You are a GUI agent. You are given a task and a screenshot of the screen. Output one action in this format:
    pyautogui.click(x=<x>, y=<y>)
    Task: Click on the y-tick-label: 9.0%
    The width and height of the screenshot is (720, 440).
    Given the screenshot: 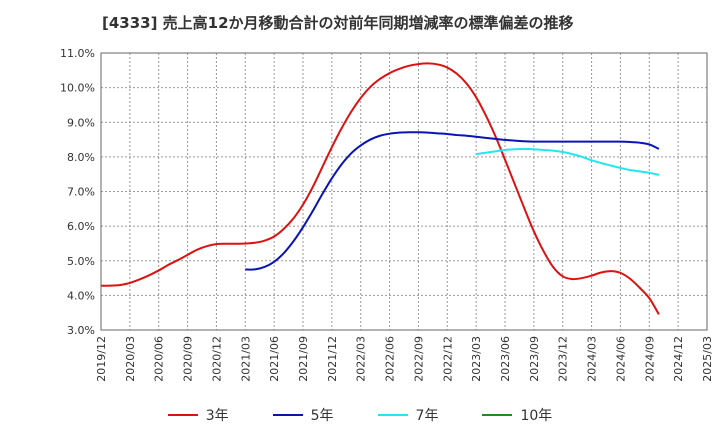 What is the action you would take?
    pyautogui.click(x=81, y=122)
    